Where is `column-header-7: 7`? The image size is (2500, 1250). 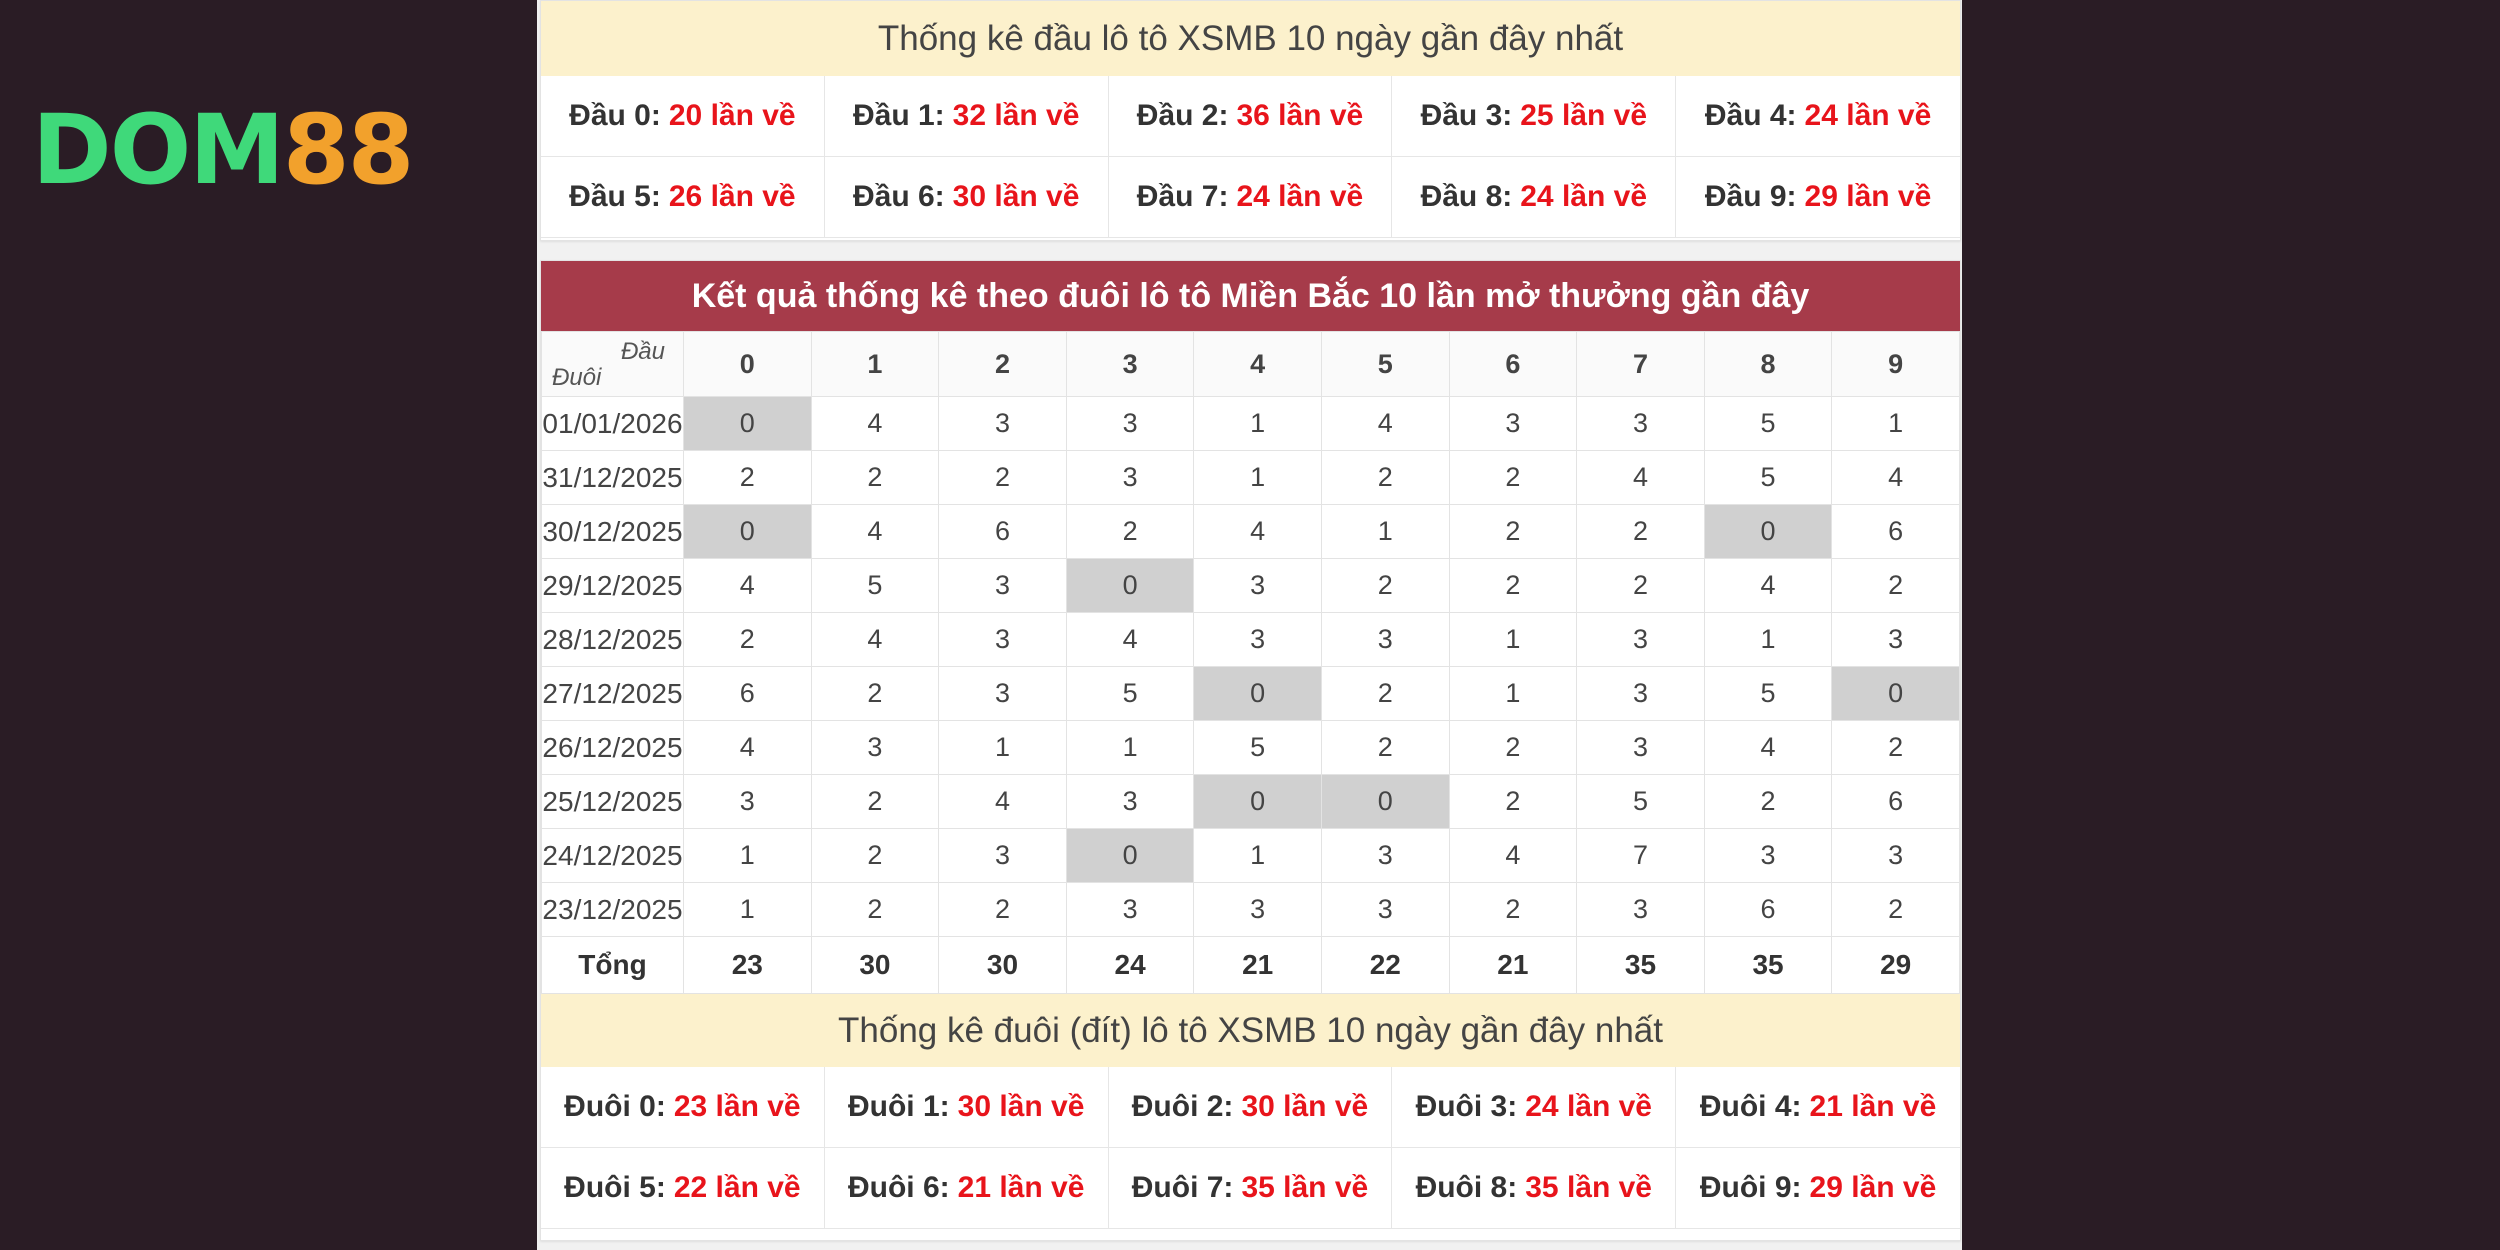 column-header-7: 7 is located at coordinates (1640, 364).